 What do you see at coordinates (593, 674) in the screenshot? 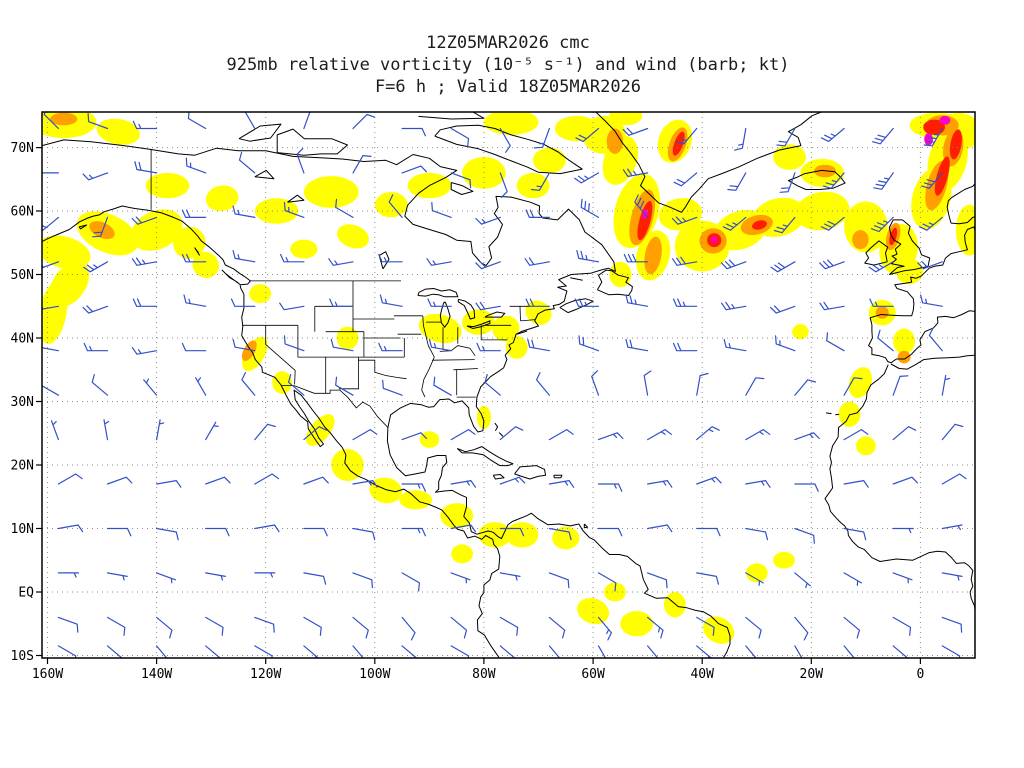
I see `lon-tick-label: 60W` at bounding box center [593, 674].